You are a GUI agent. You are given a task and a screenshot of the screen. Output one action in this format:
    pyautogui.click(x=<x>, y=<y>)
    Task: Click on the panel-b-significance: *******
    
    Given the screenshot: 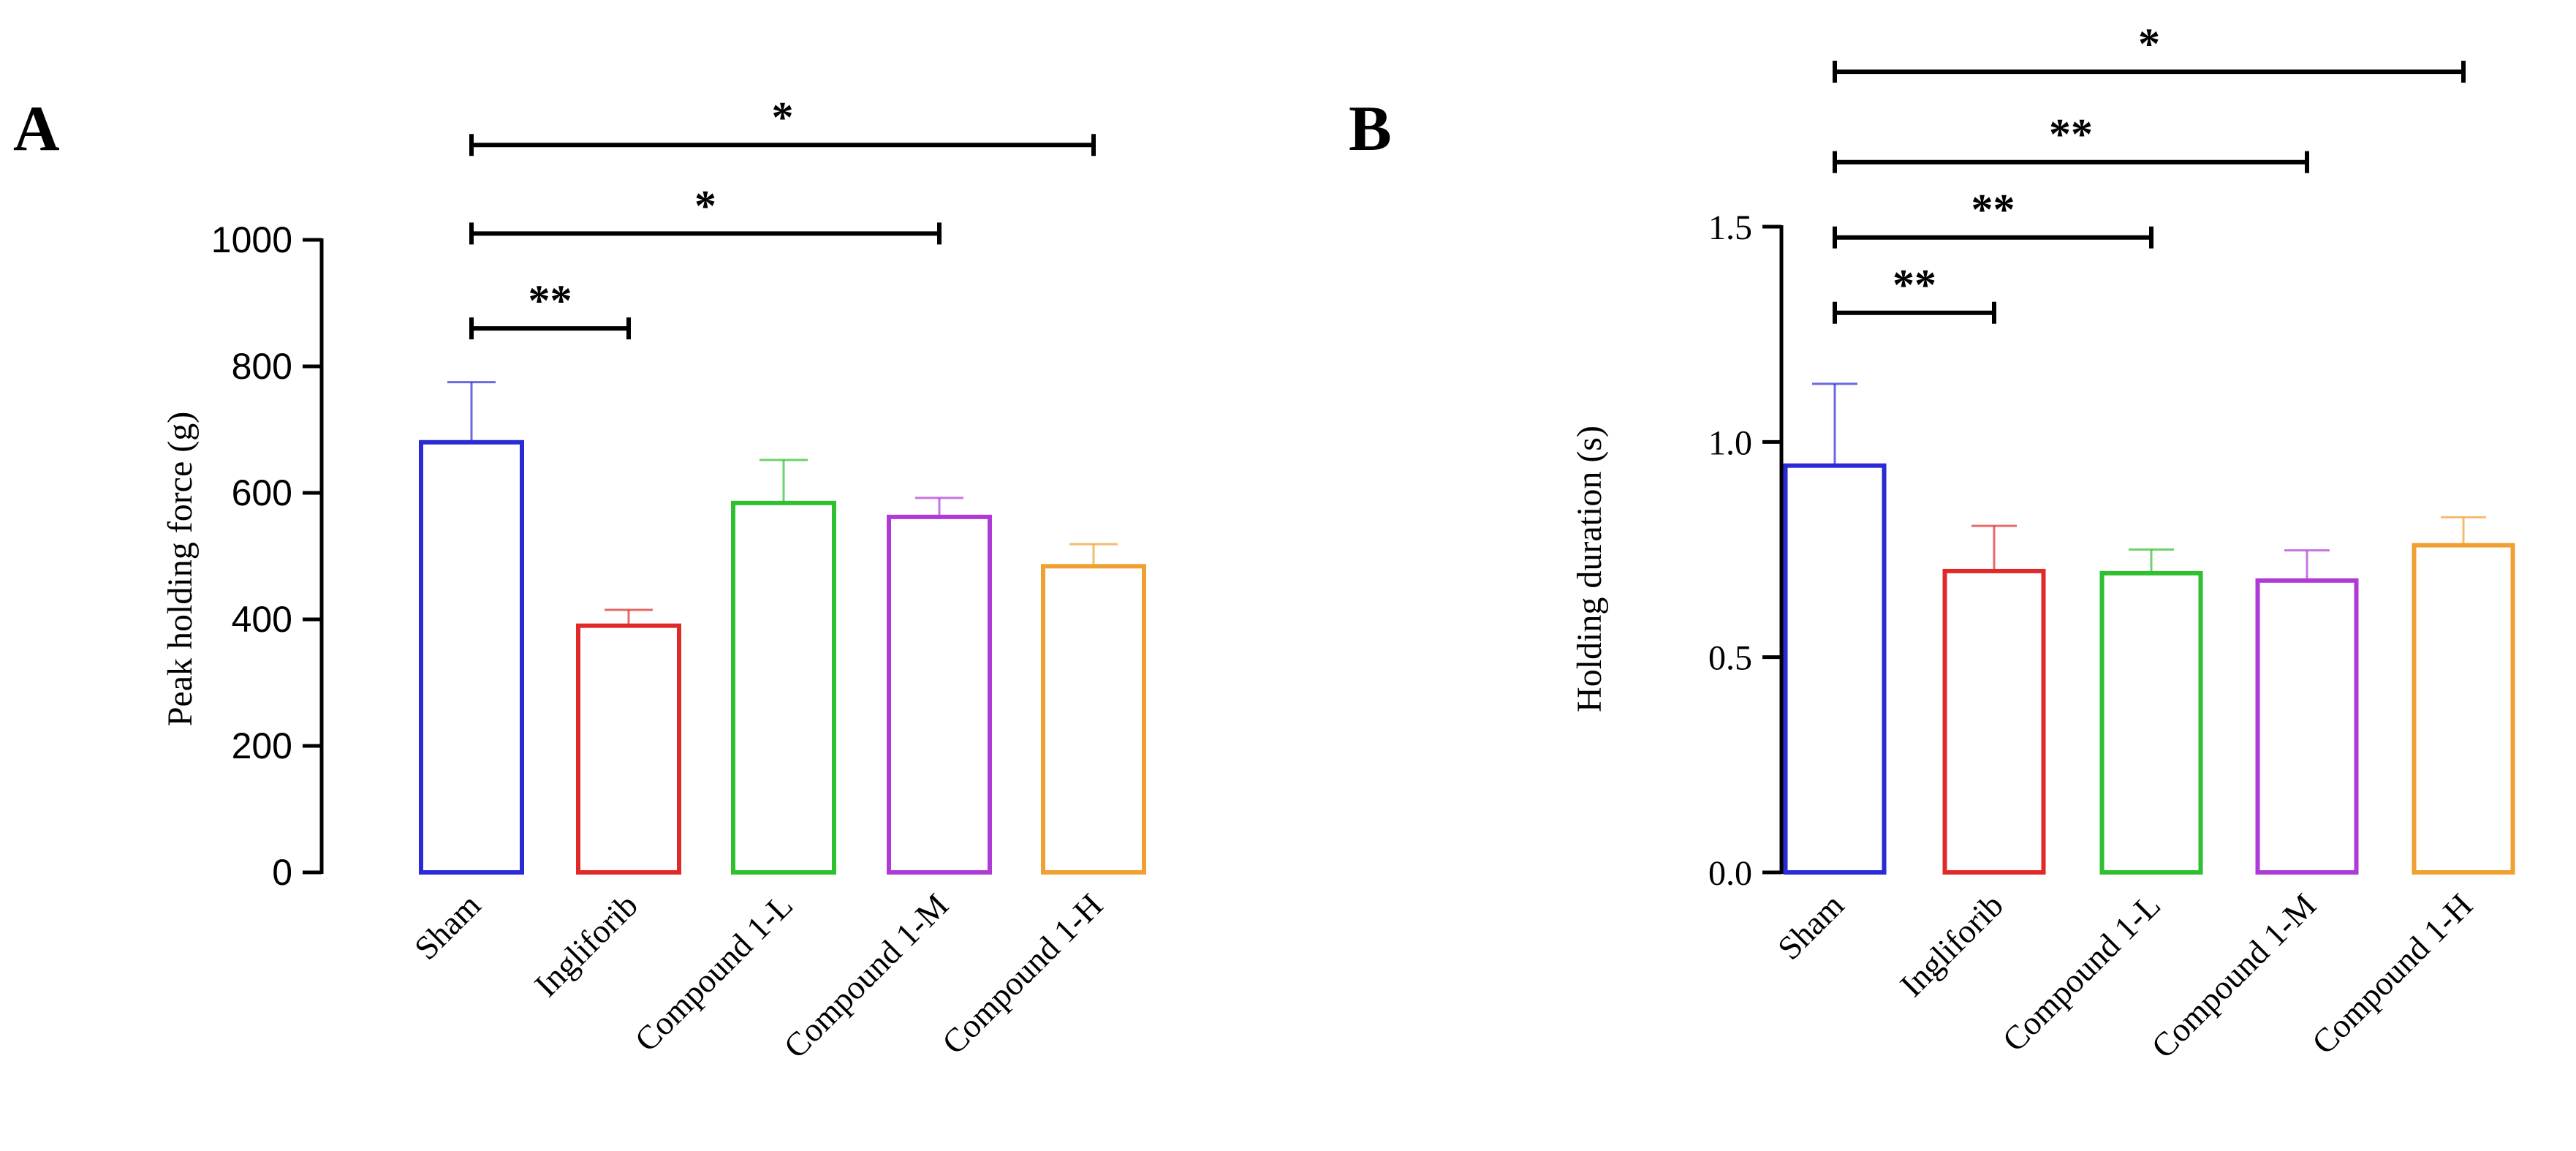 What is the action you would take?
    pyautogui.click(x=2149, y=172)
    